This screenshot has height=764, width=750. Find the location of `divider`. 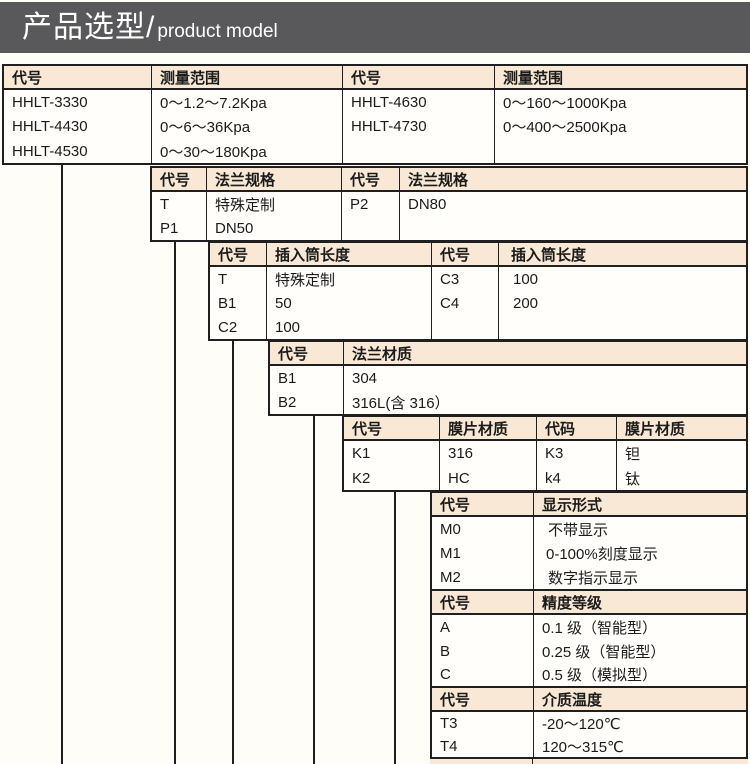

divider is located at coordinates (532, 761).